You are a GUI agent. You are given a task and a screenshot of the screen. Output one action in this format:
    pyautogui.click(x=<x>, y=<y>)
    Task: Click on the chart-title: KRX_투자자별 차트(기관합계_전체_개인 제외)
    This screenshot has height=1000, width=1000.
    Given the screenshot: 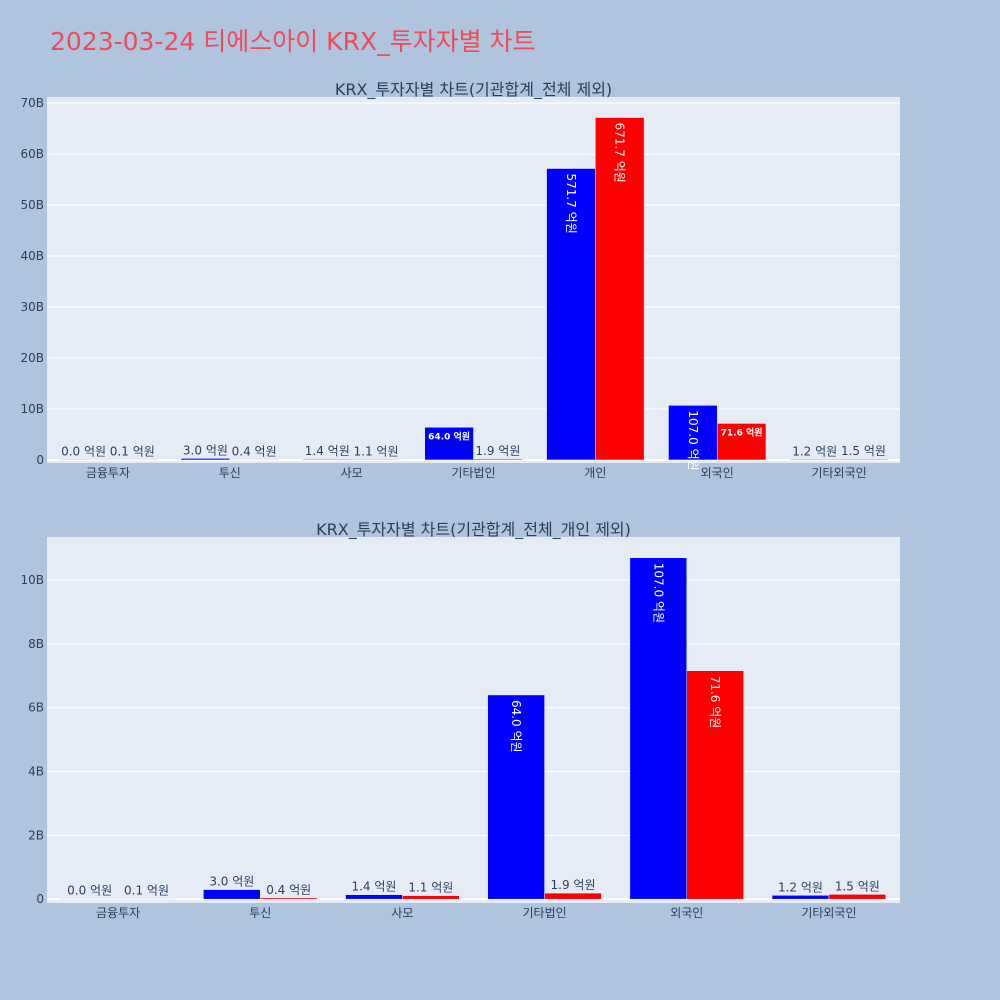 What is the action you would take?
    pyautogui.click(x=473, y=530)
    